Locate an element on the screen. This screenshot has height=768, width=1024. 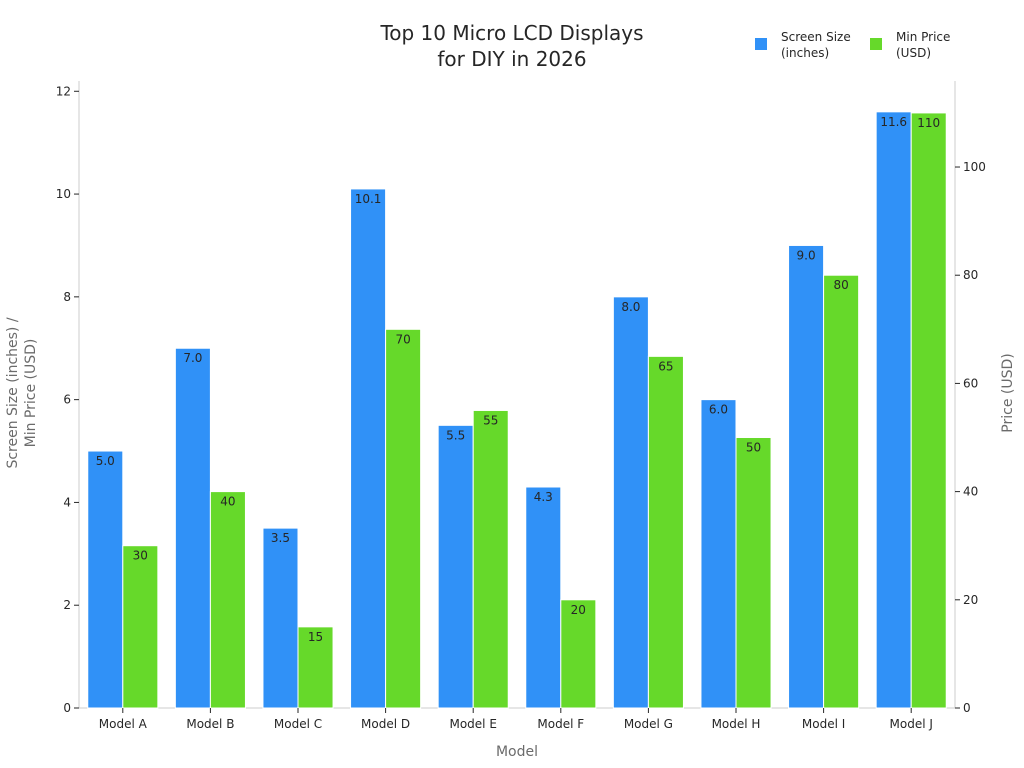
x-tick-label: Model H is located at coordinates (736, 724).